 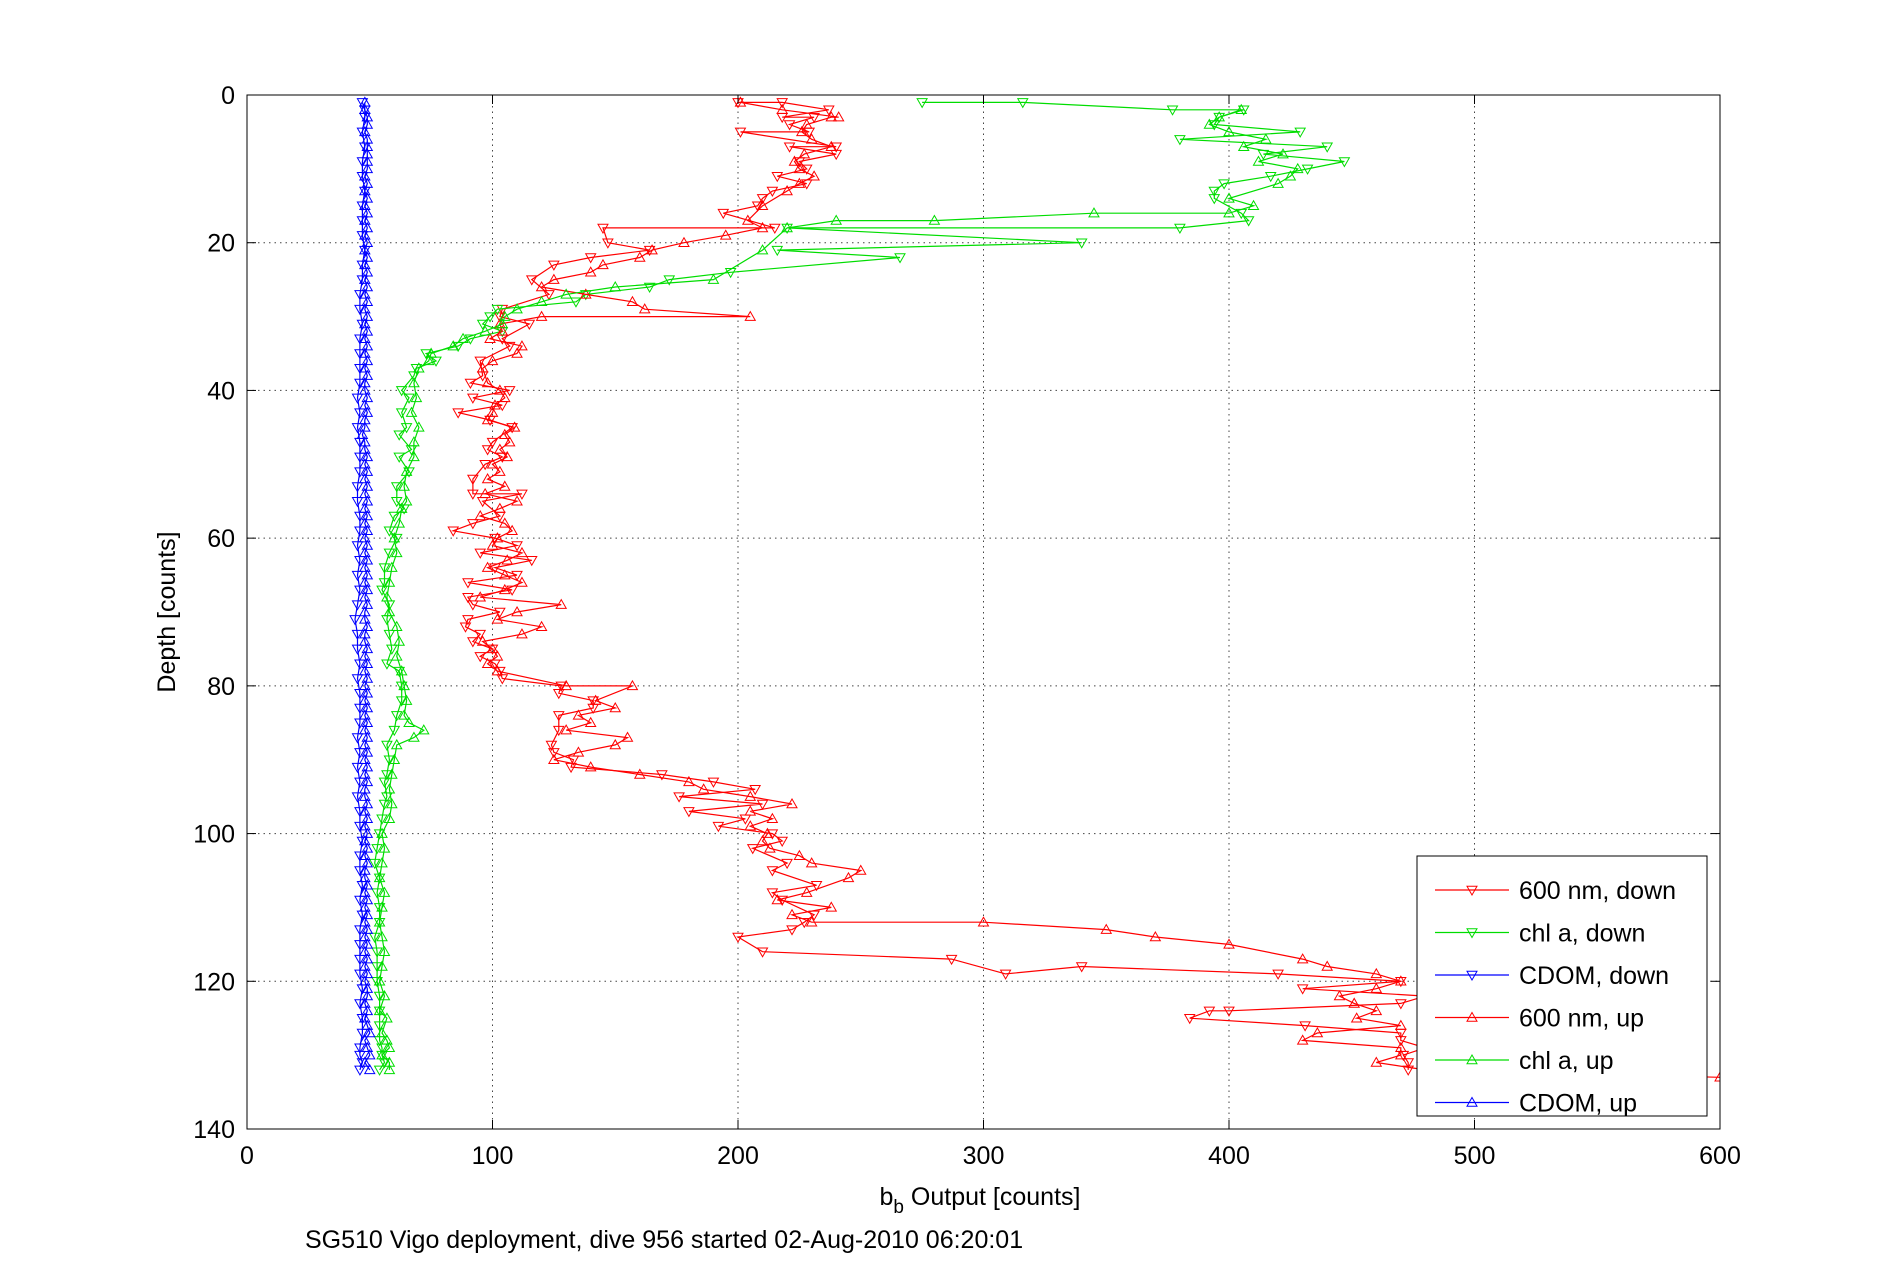 I want to click on legend-entry: CDOM, down, so click(x=1552, y=976).